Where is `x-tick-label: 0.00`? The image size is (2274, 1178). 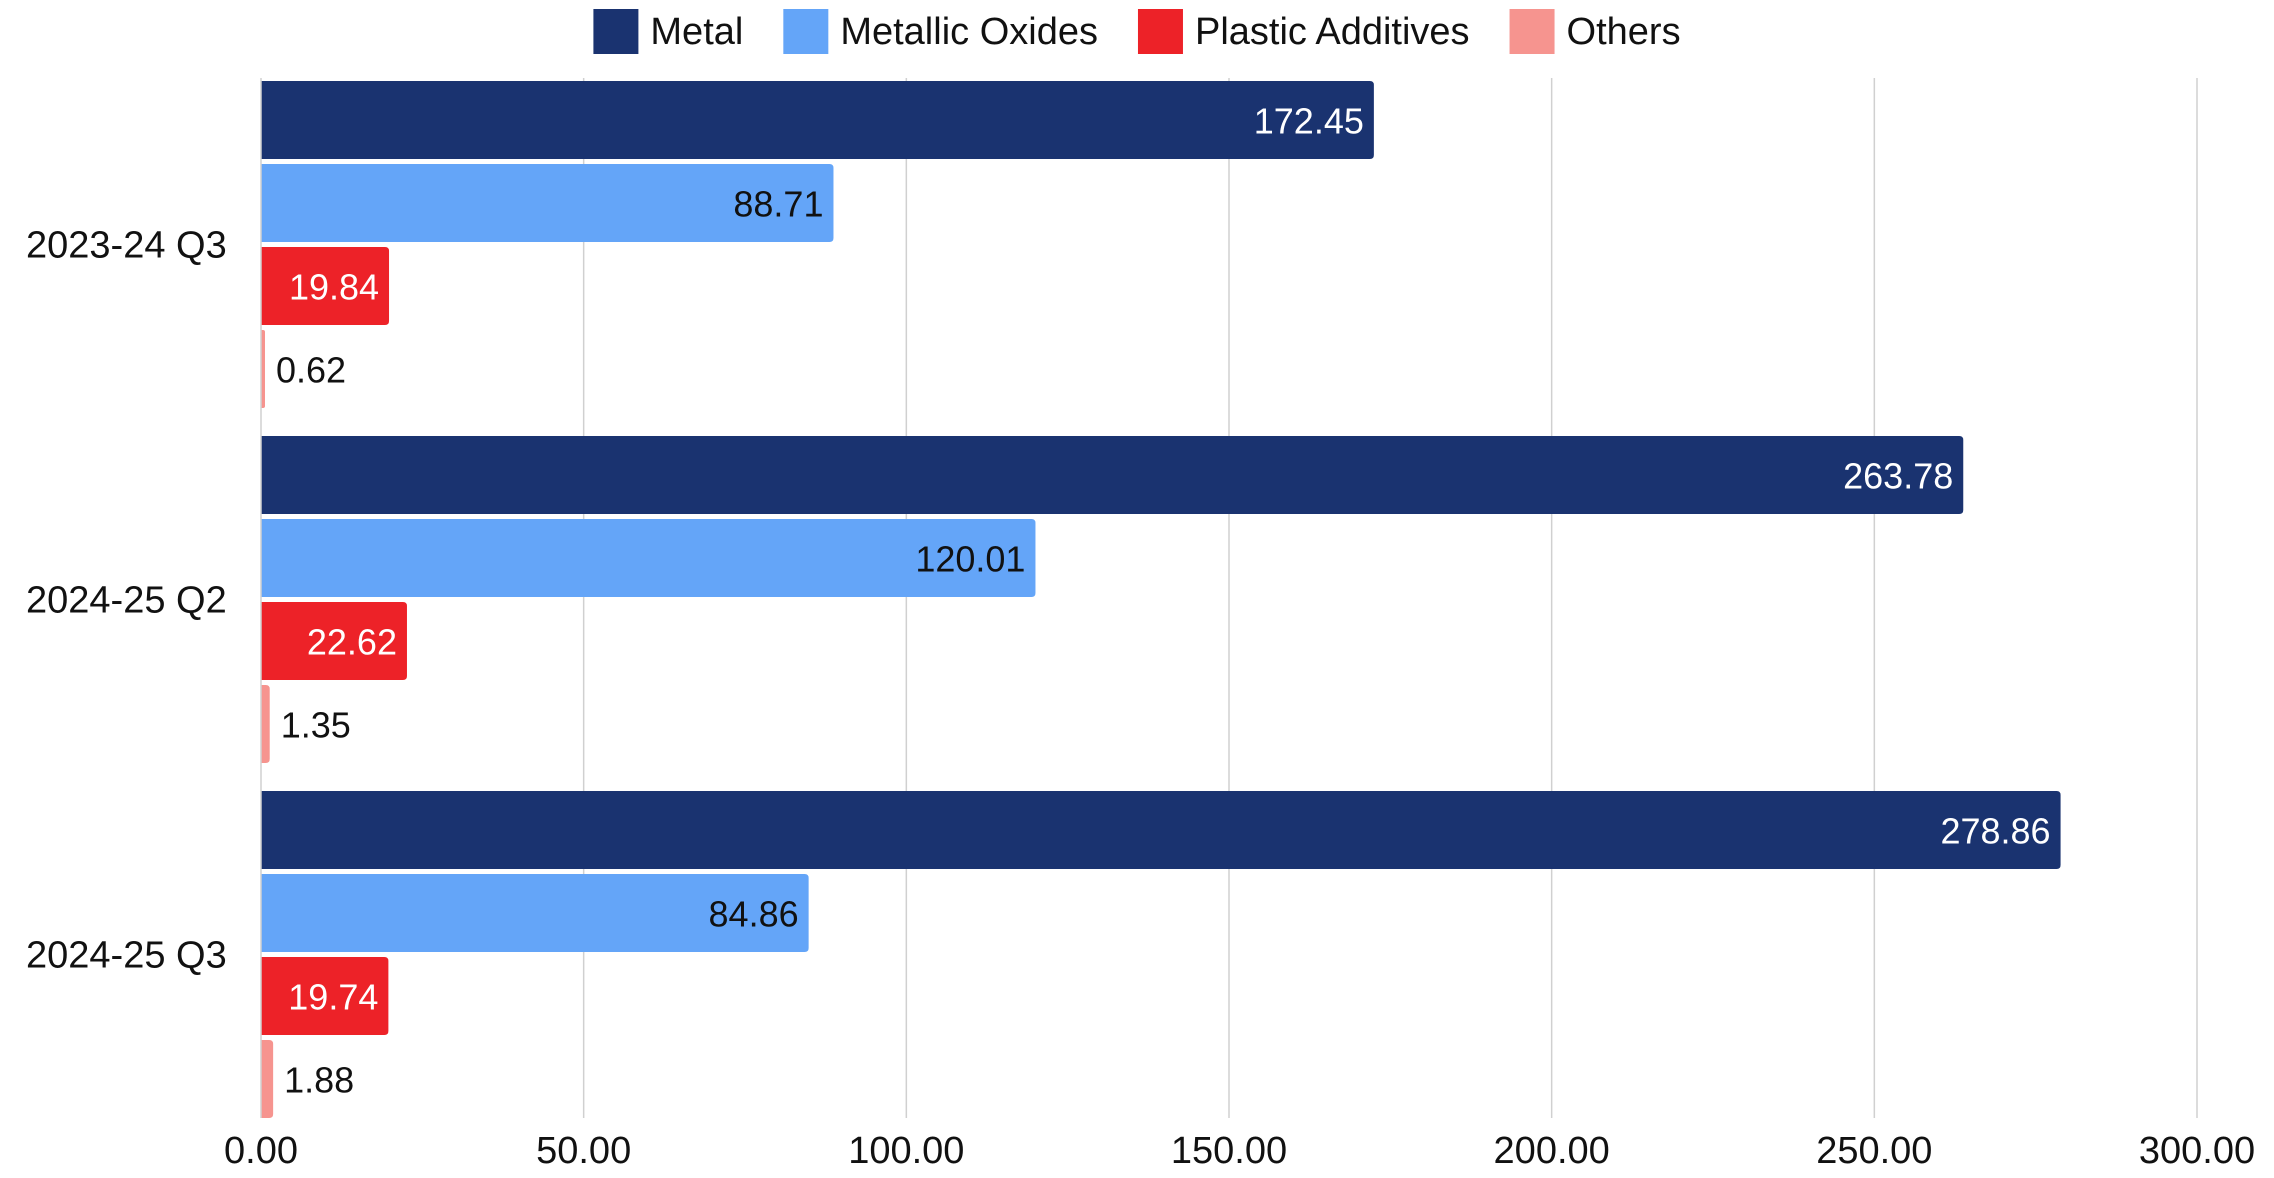 x-tick-label: 0.00 is located at coordinates (261, 1151).